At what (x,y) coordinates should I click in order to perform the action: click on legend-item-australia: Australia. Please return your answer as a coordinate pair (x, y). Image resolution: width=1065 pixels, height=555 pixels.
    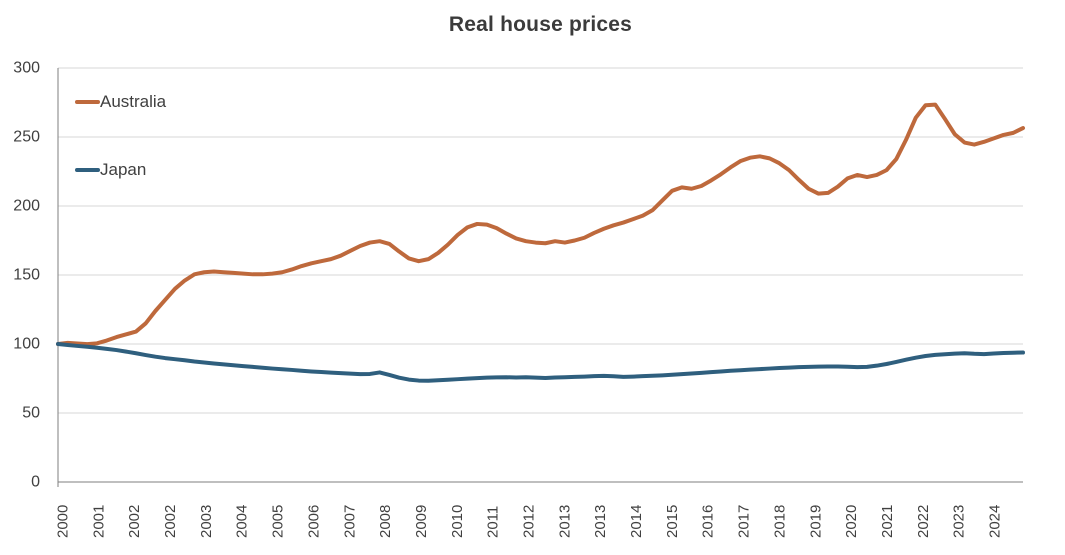
    Looking at the image, I should click on (120, 102).